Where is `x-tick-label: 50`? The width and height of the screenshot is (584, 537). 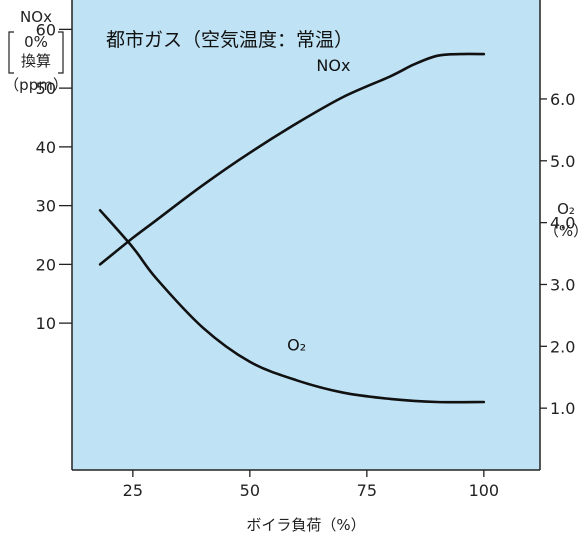
x-tick-label: 50 is located at coordinates (250, 490).